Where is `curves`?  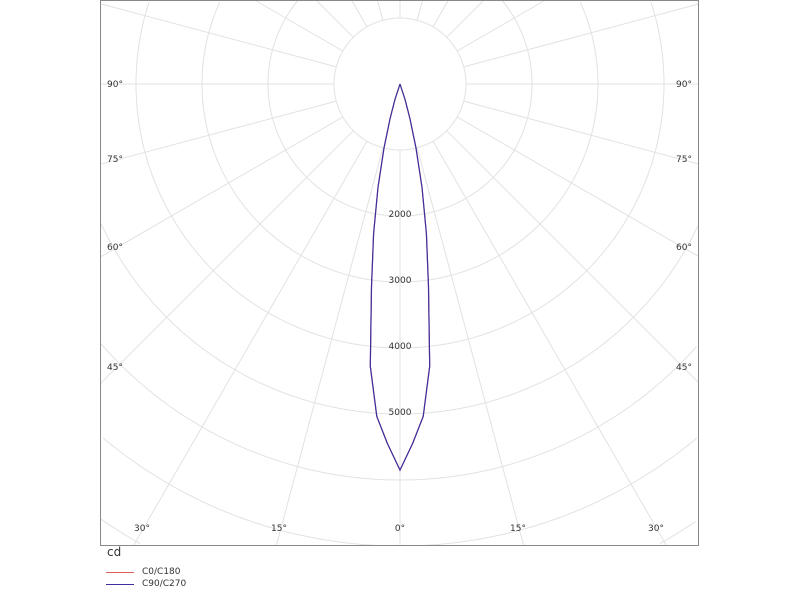
curves is located at coordinates (400, 277).